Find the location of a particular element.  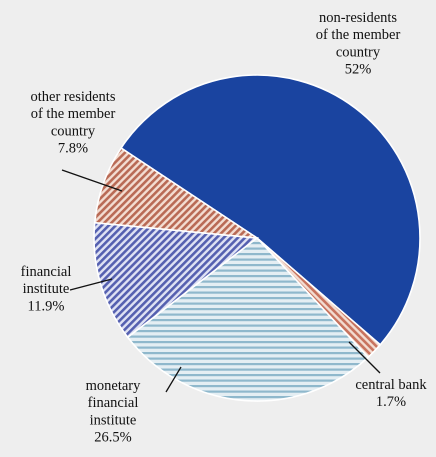

leader-line-central-bank is located at coordinates (364, 357).